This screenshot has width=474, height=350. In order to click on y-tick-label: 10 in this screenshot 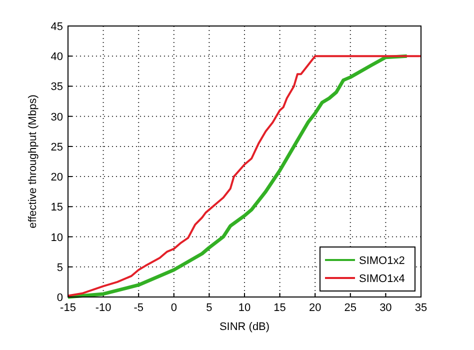, I will do `click(56, 238)`.